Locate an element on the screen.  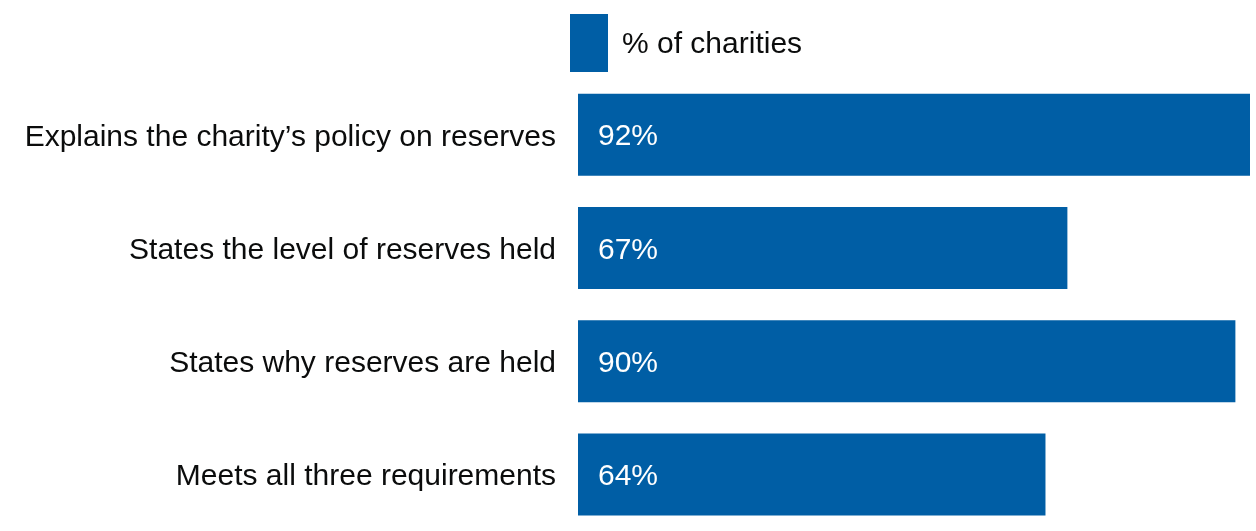
data-label: 92% is located at coordinates (628, 135).